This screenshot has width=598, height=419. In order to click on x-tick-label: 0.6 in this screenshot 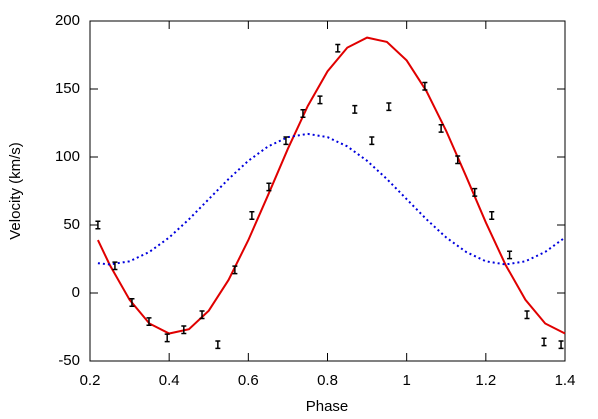, I will do `click(248, 380)`.